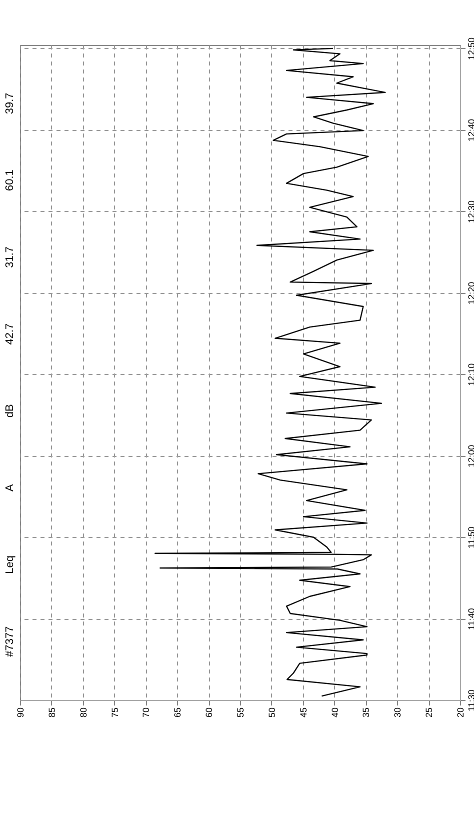 This screenshot has height=813, width=474. I want to click on text: Leq, so click(10, 565).